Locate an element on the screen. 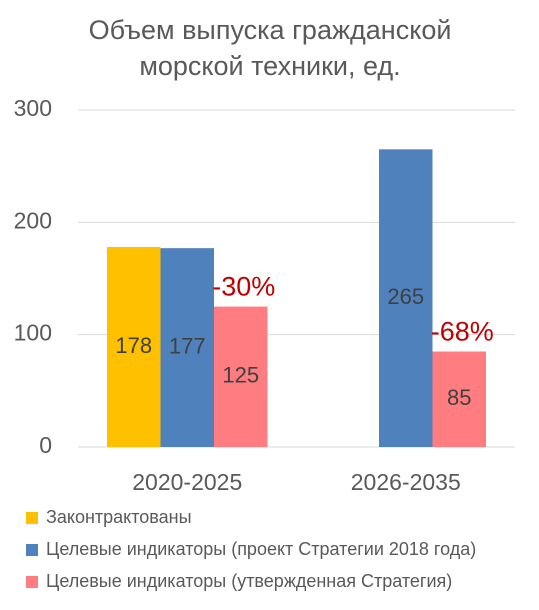 The width and height of the screenshot is (539, 610). annotation: -30% is located at coordinates (243, 287).